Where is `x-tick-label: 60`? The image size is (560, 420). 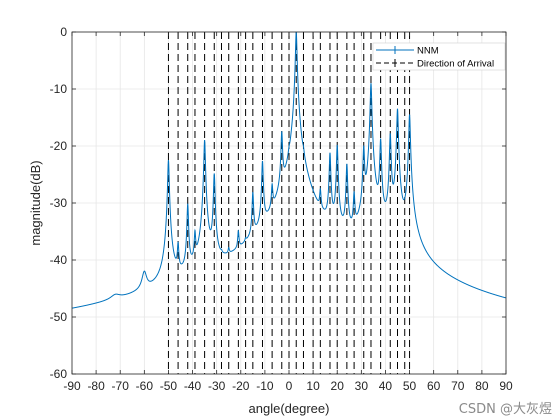 x-tick-label: 60 is located at coordinates (434, 386).